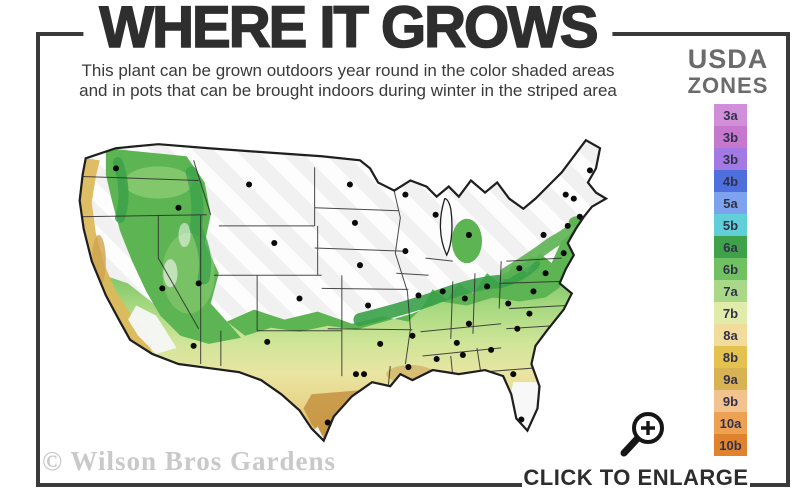 The image size is (800, 500). I want to click on legend-chip-label: 9b, so click(730, 401).